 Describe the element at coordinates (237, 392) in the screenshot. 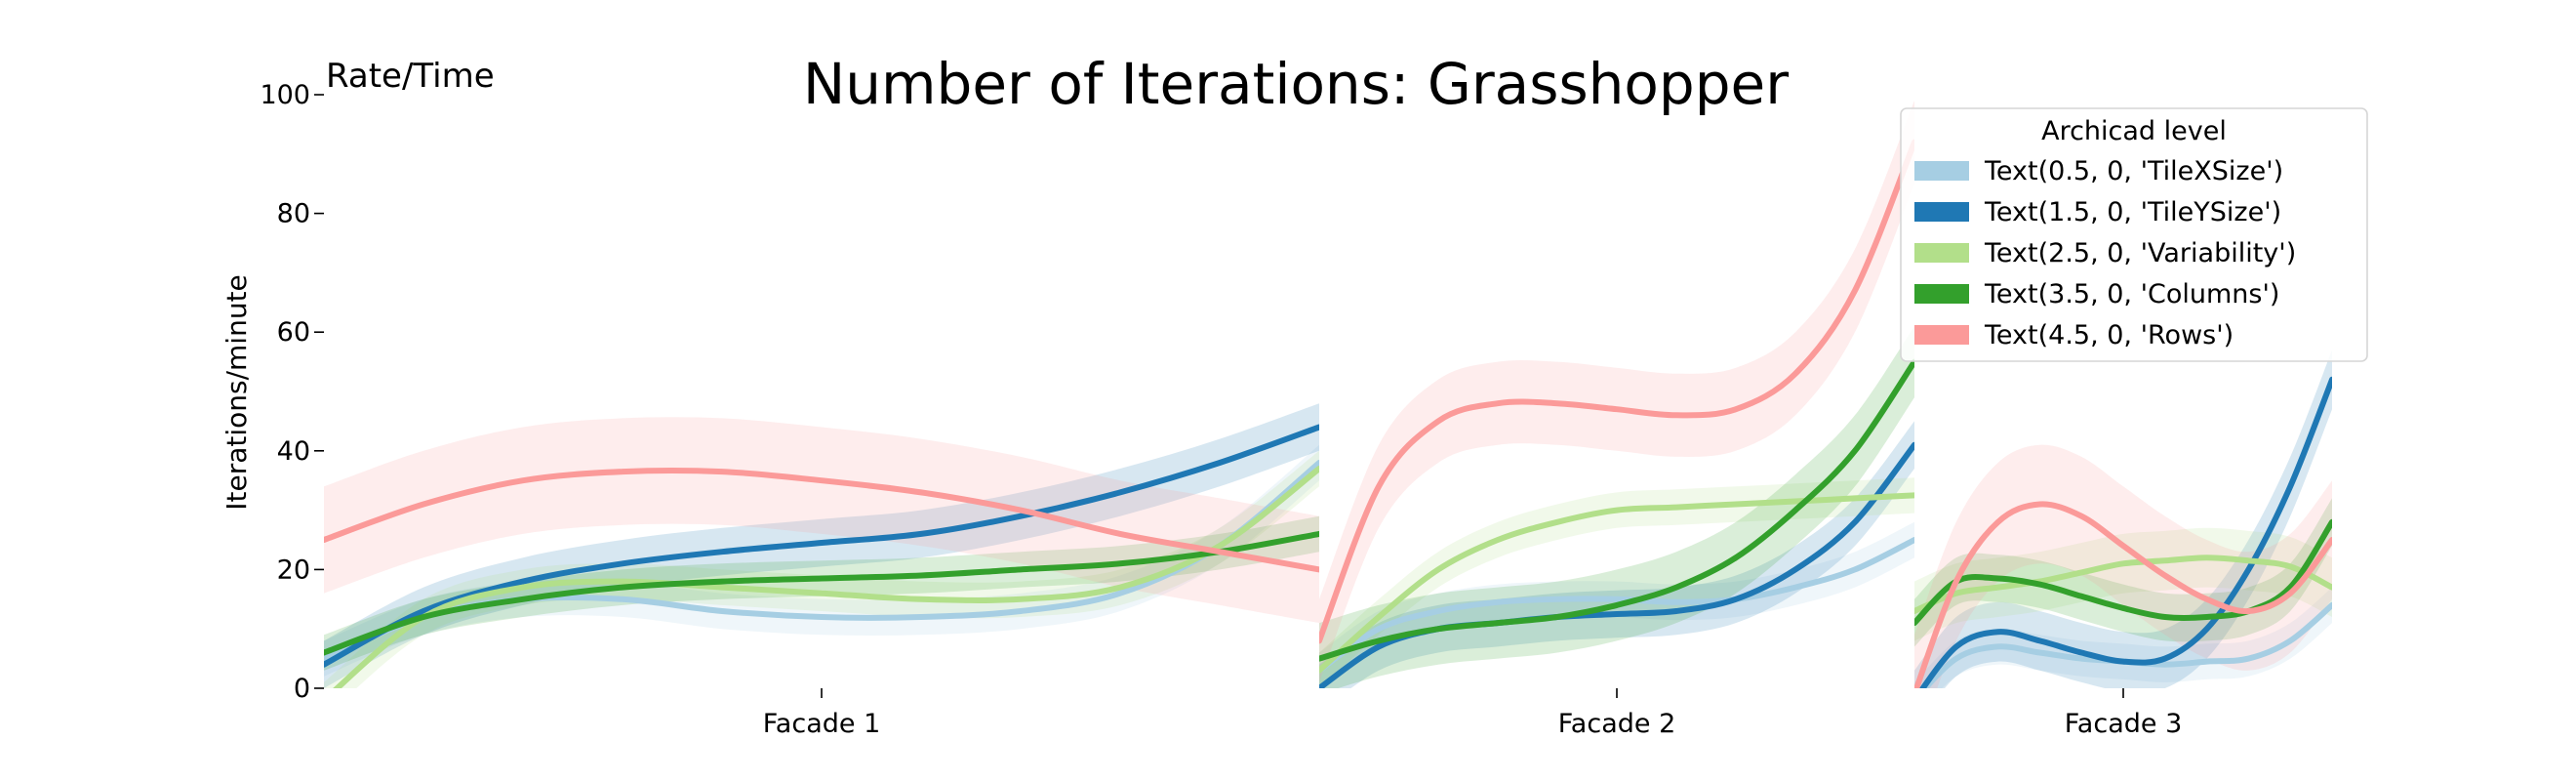

I see `y-axis-label: Iterations/minute` at that location.